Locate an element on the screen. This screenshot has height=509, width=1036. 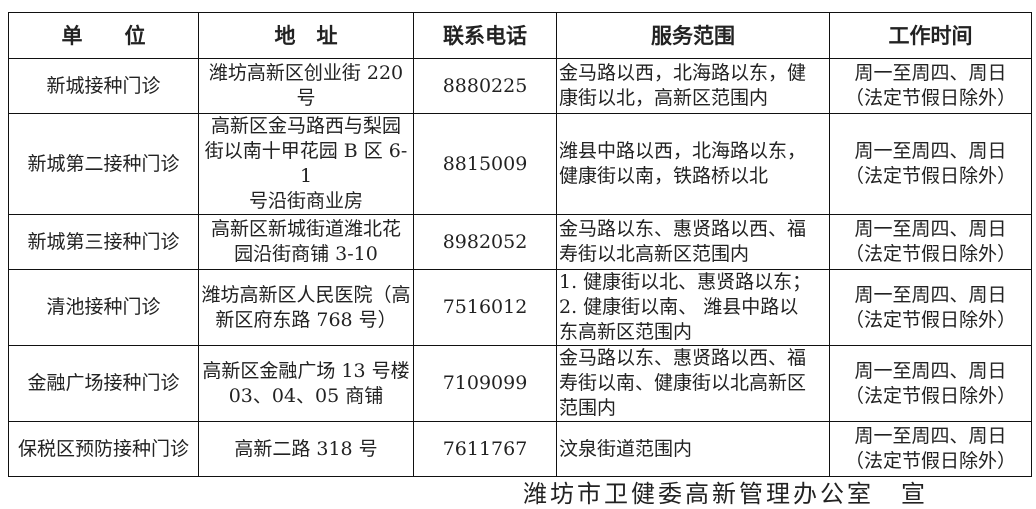
phone-cell: 7109099 is located at coordinates (485, 383).